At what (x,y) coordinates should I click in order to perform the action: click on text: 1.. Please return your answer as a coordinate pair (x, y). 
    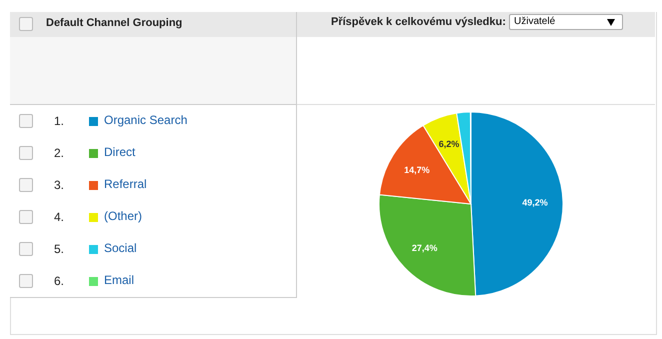
    Looking at the image, I should click on (59, 121).